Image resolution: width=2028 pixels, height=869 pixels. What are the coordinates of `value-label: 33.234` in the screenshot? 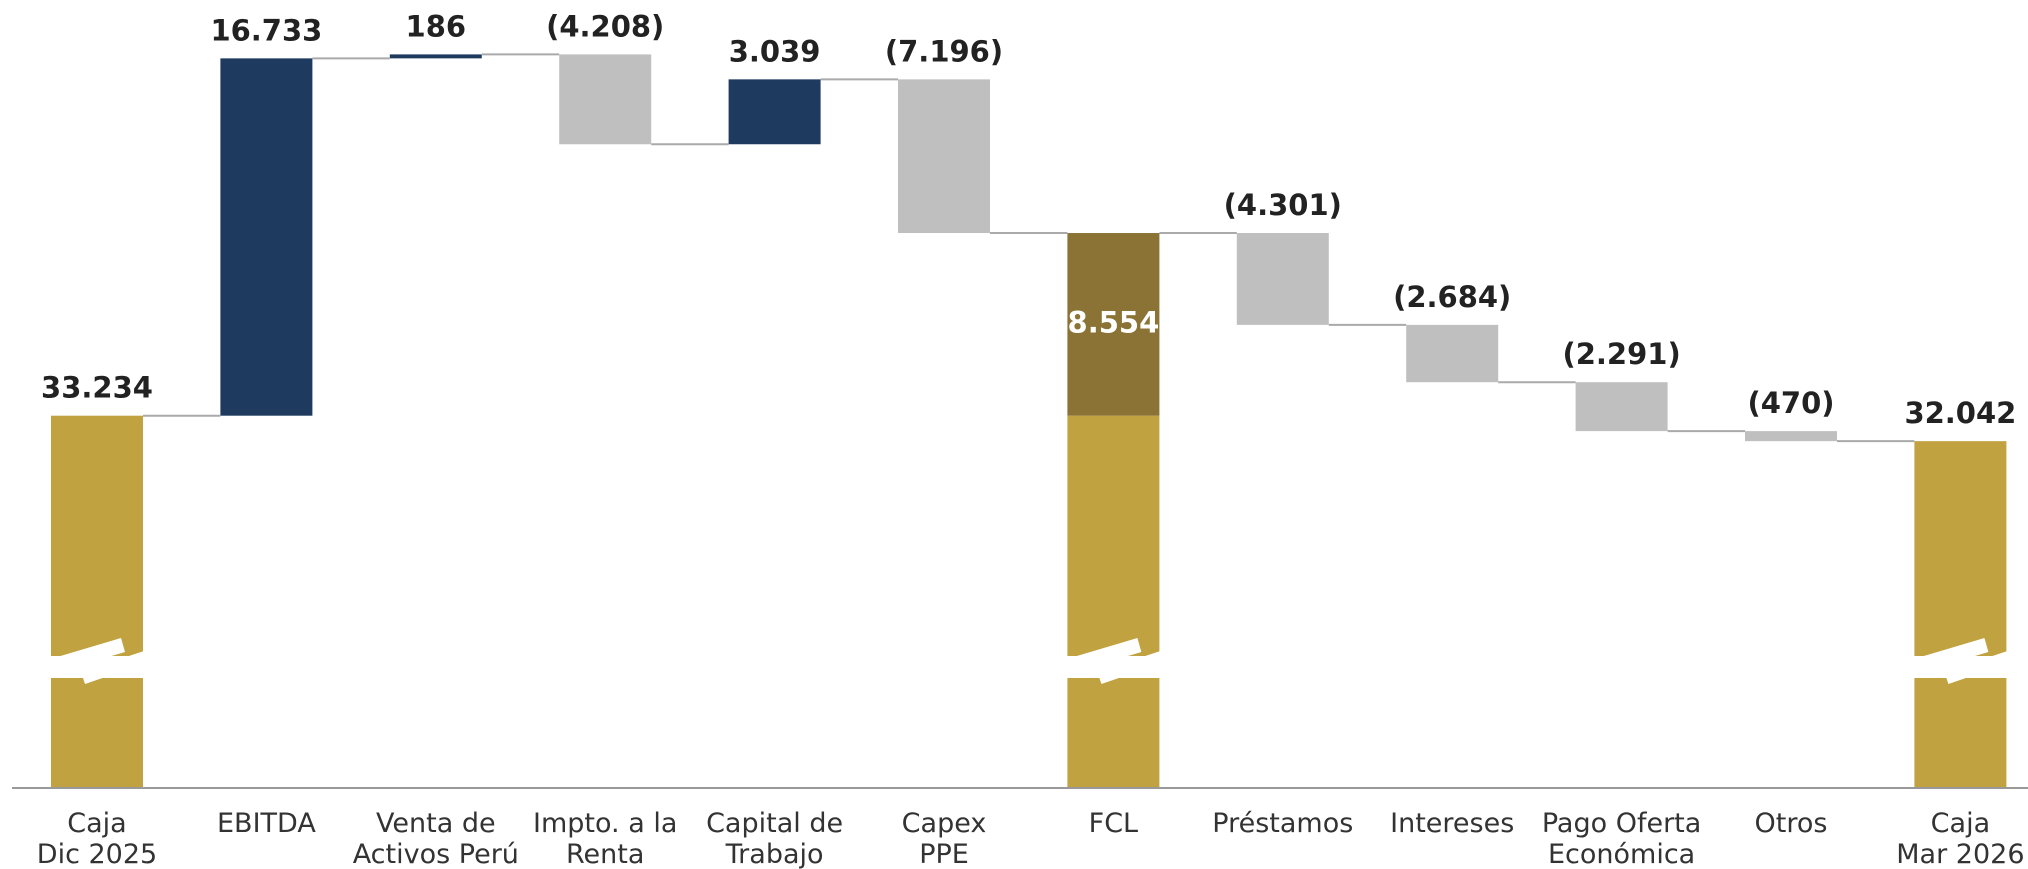 It's located at (97, 388).